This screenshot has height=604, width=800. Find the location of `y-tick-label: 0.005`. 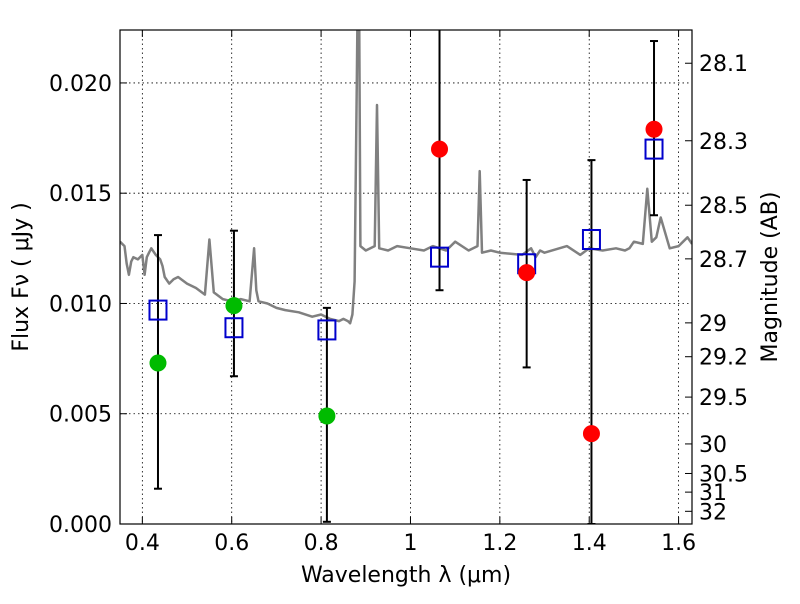

y-tick-label: 0.005 is located at coordinates (80, 415).